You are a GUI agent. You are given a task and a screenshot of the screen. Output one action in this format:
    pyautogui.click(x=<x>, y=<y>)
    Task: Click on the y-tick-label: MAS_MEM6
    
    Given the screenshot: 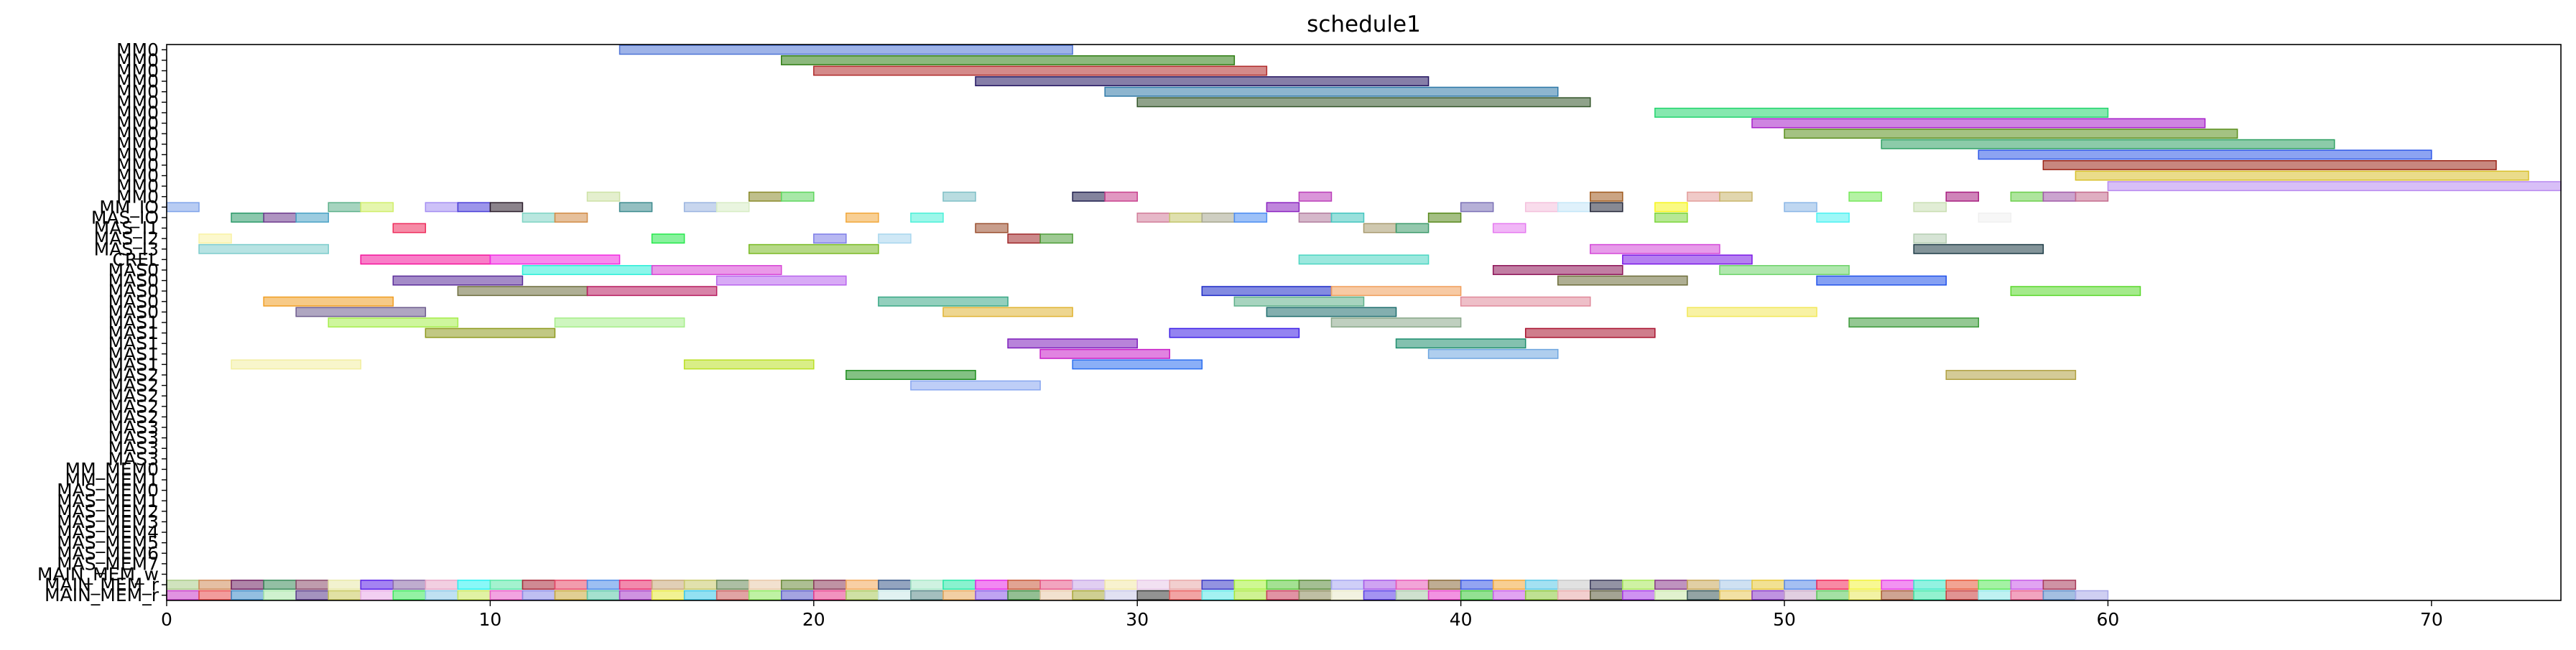 What is the action you would take?
    pyautogui.click(x=108, y=553)
    